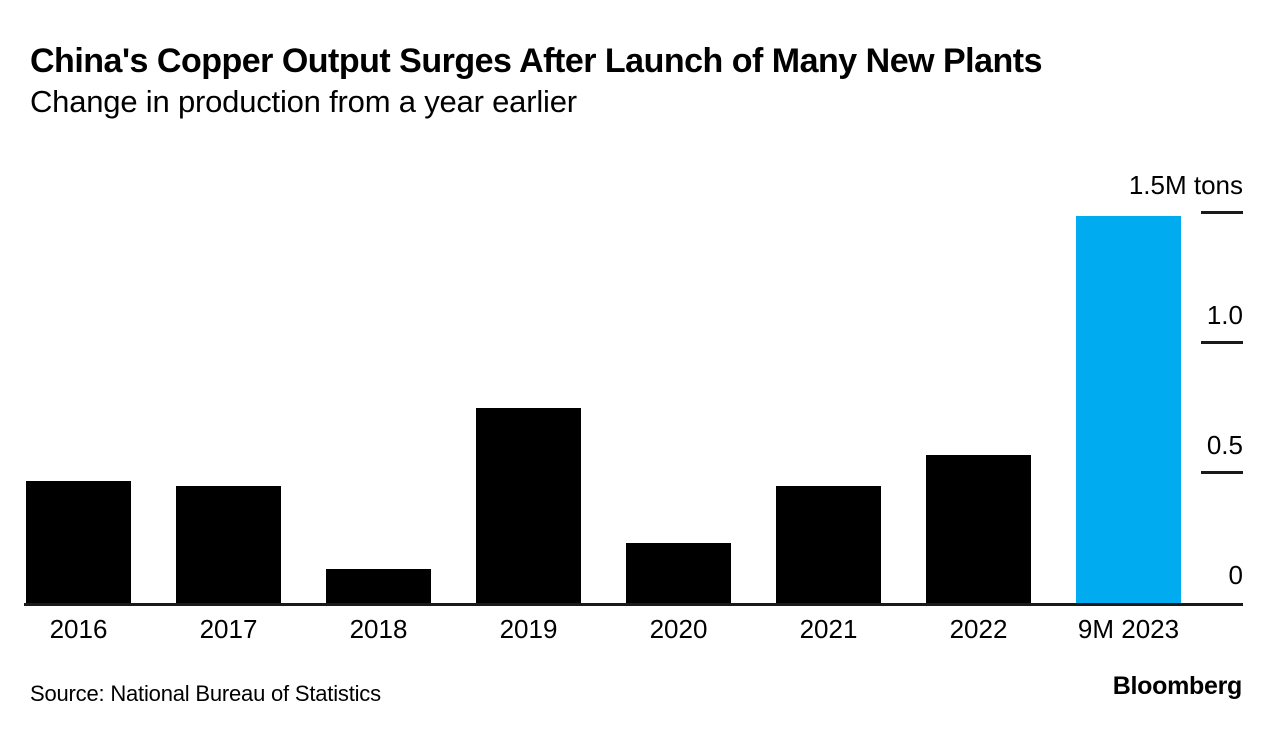  Describe the element at coordinates (1235, 575) in the screenshot. I see `y-tick-label-0: 0` at that location.